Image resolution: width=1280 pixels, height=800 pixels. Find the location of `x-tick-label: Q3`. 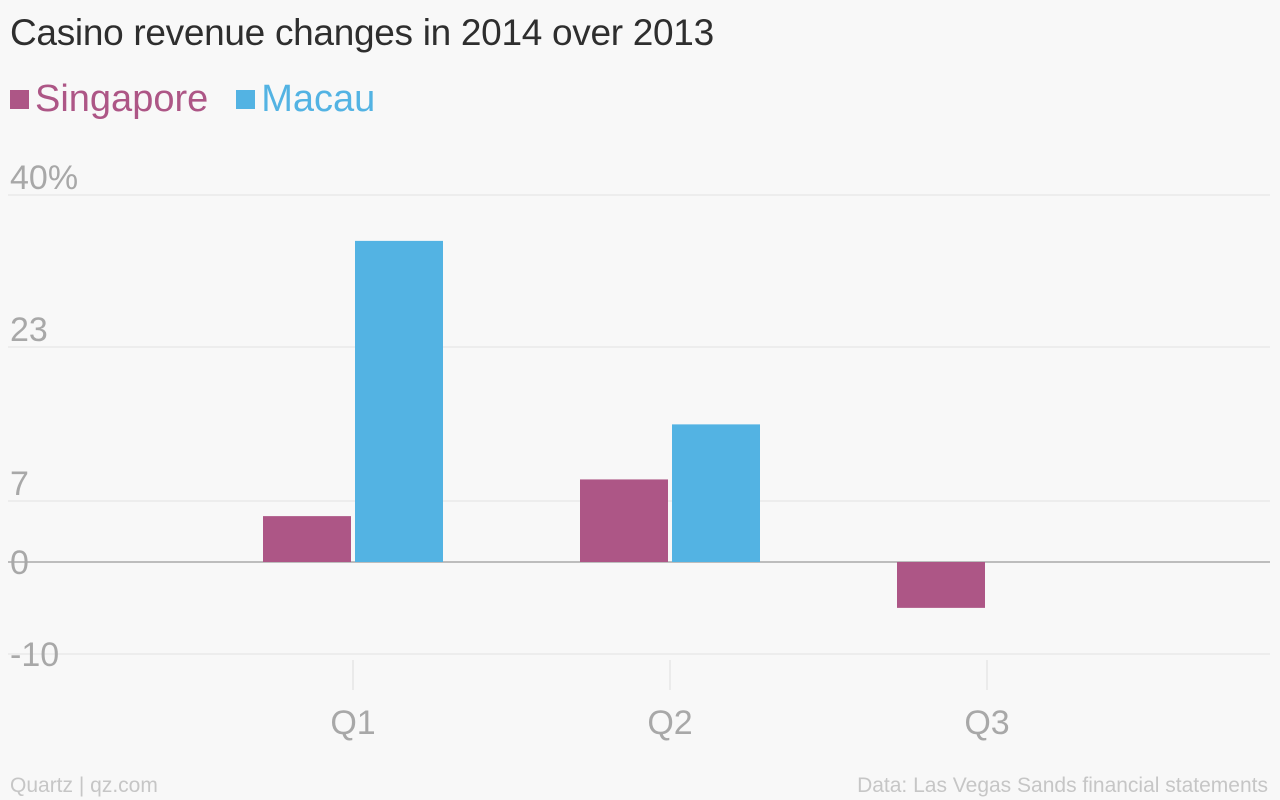

x-tick-label: Q3 is located at coordinates (986, 723).